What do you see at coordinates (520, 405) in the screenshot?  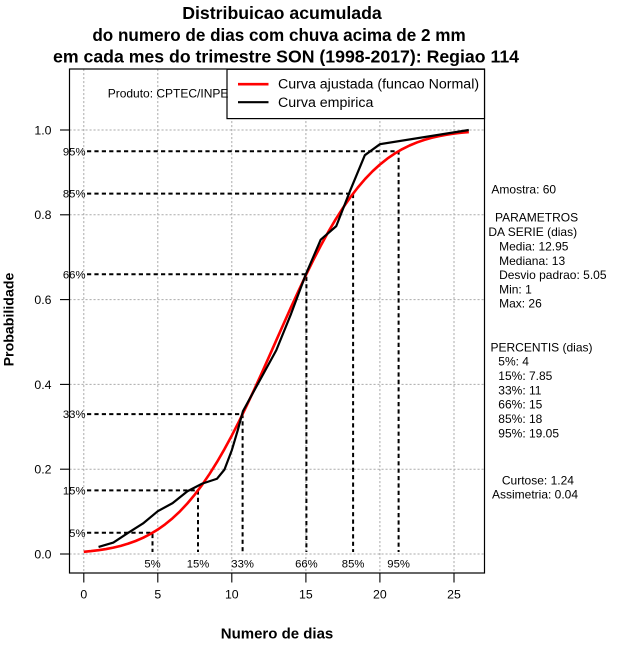 I see `svg-text: 66%: 15` at bounding box center [520, 405].